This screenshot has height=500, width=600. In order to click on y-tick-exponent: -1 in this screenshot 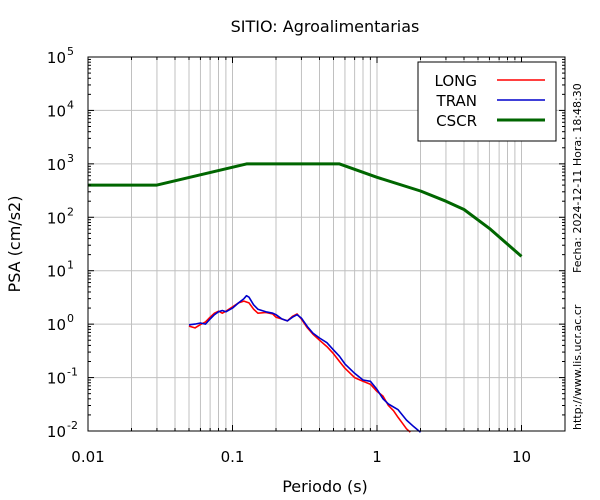, I will do `click(72, 372)`.